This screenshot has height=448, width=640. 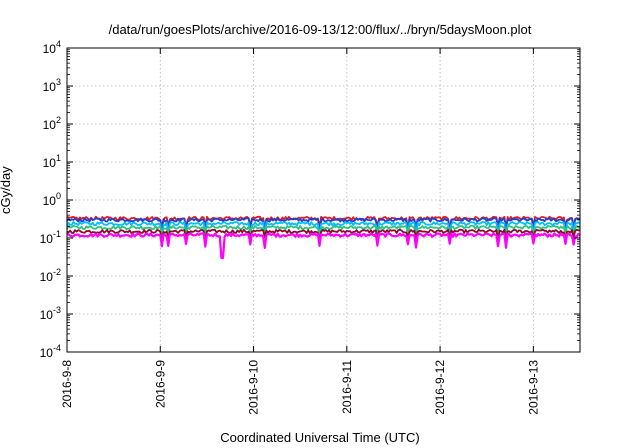 I want to click on y-tick-label: 10⁻², so click(x=50, y=275).